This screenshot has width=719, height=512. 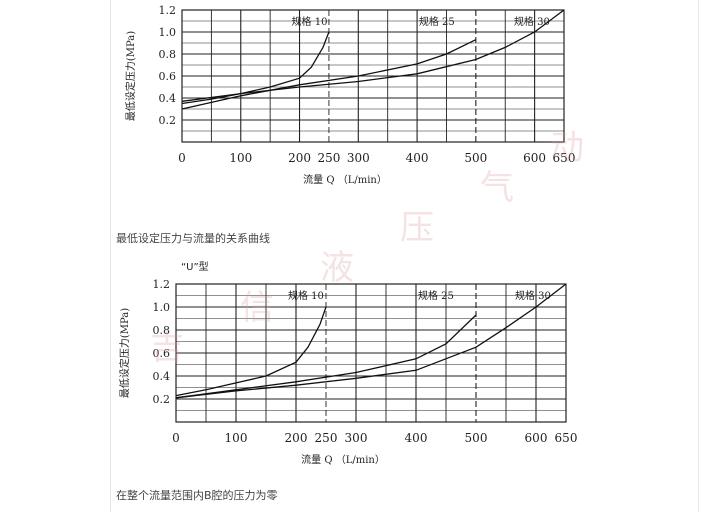 I want to click on page-border-left, so click(x=110, y=256).